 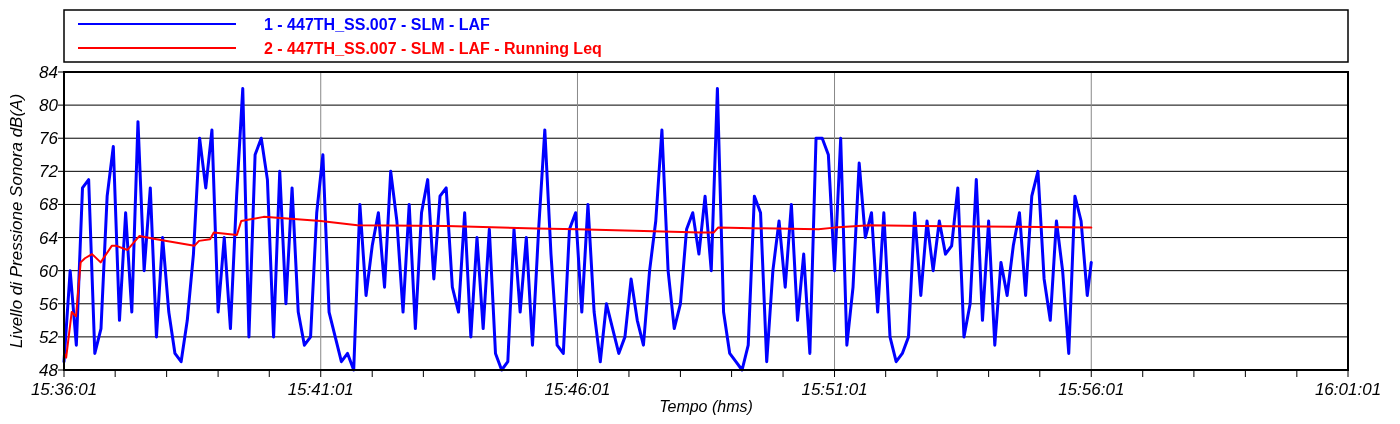 I want to click on y-tick-label: 60, so click(x=49, y=271).